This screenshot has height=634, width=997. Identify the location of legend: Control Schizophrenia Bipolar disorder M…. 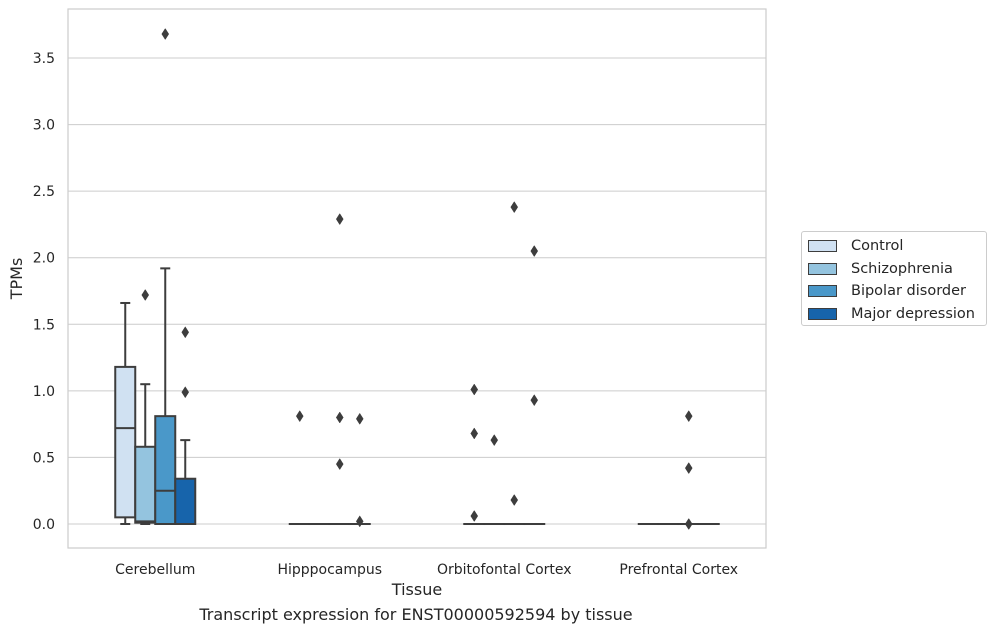
(894, 278).